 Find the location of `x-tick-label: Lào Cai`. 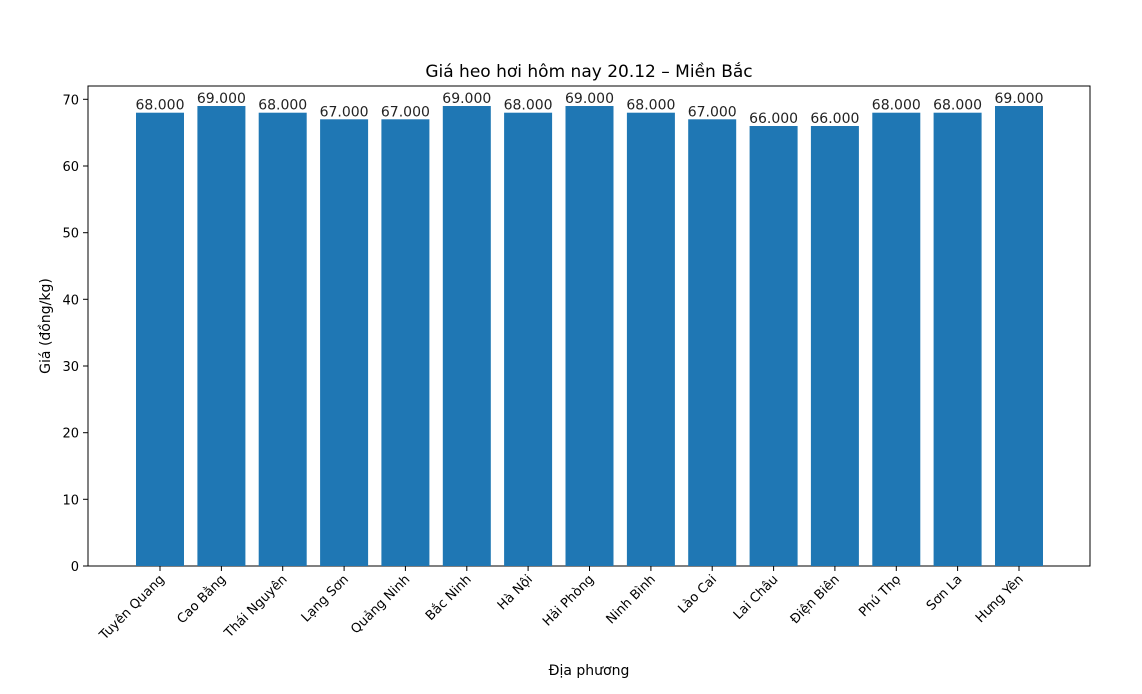

x-tick-label: Lào Cai is located at coordinates (698, 594).